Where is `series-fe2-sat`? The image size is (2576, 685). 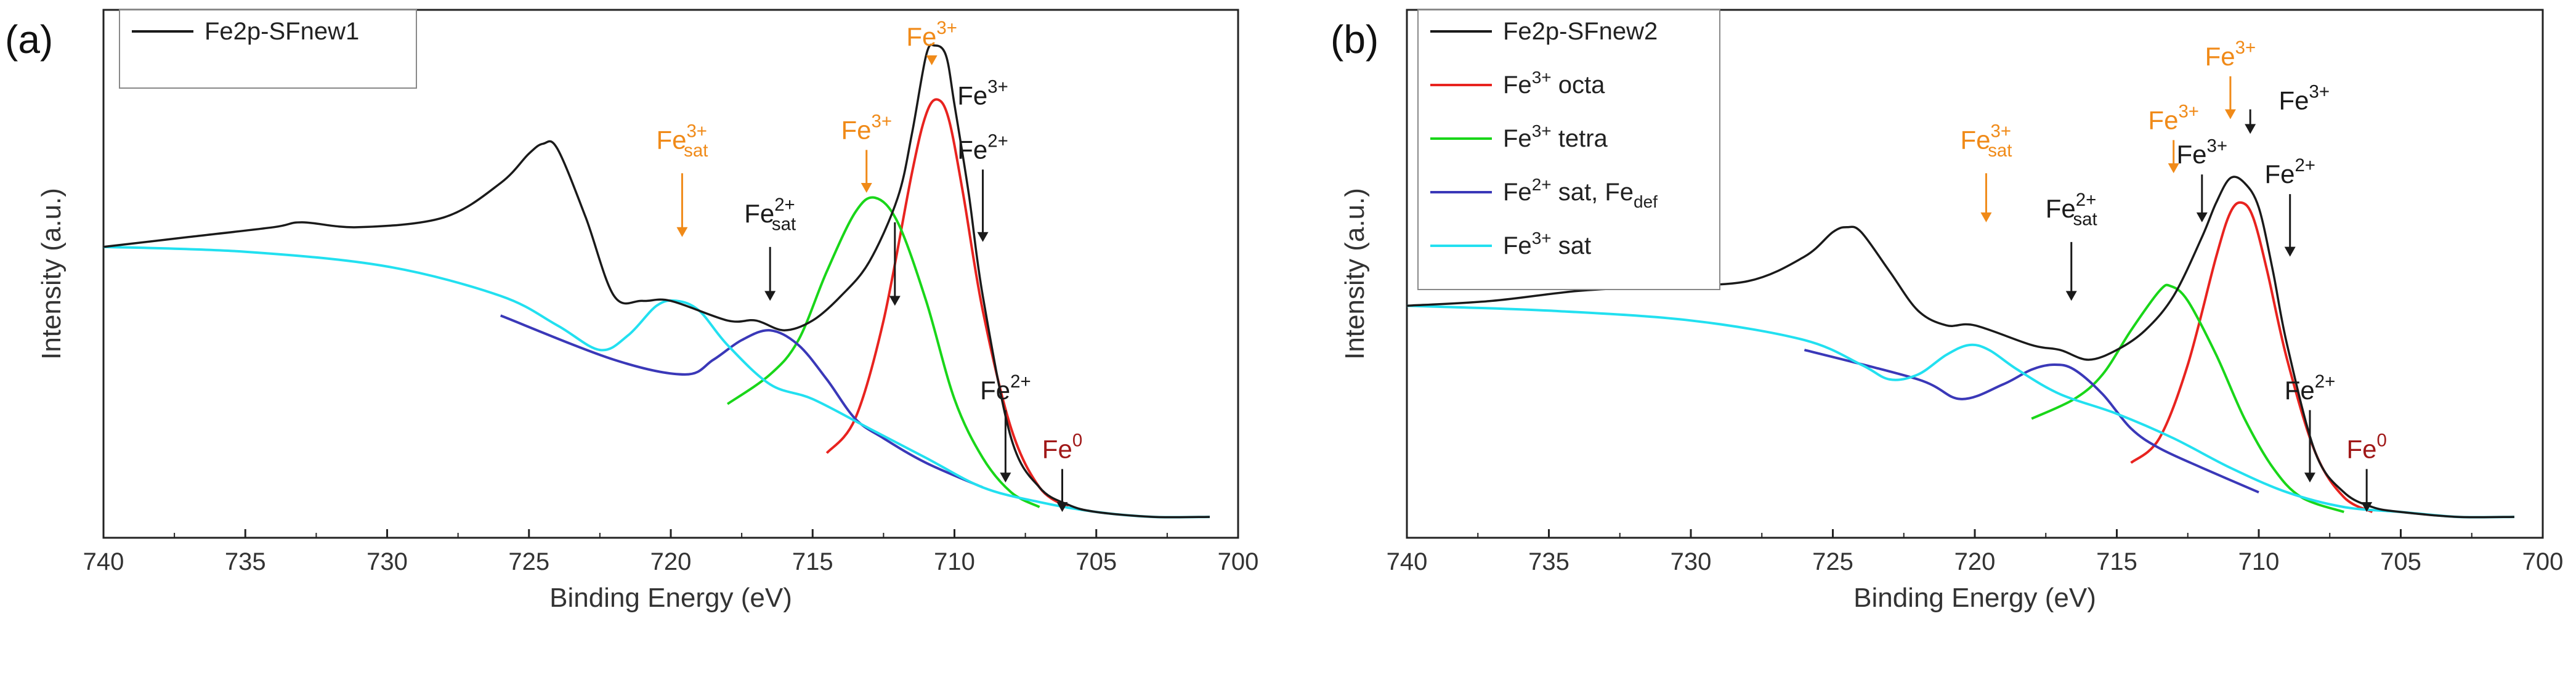
series-fe2-sat is located at coordinates (742, 401).